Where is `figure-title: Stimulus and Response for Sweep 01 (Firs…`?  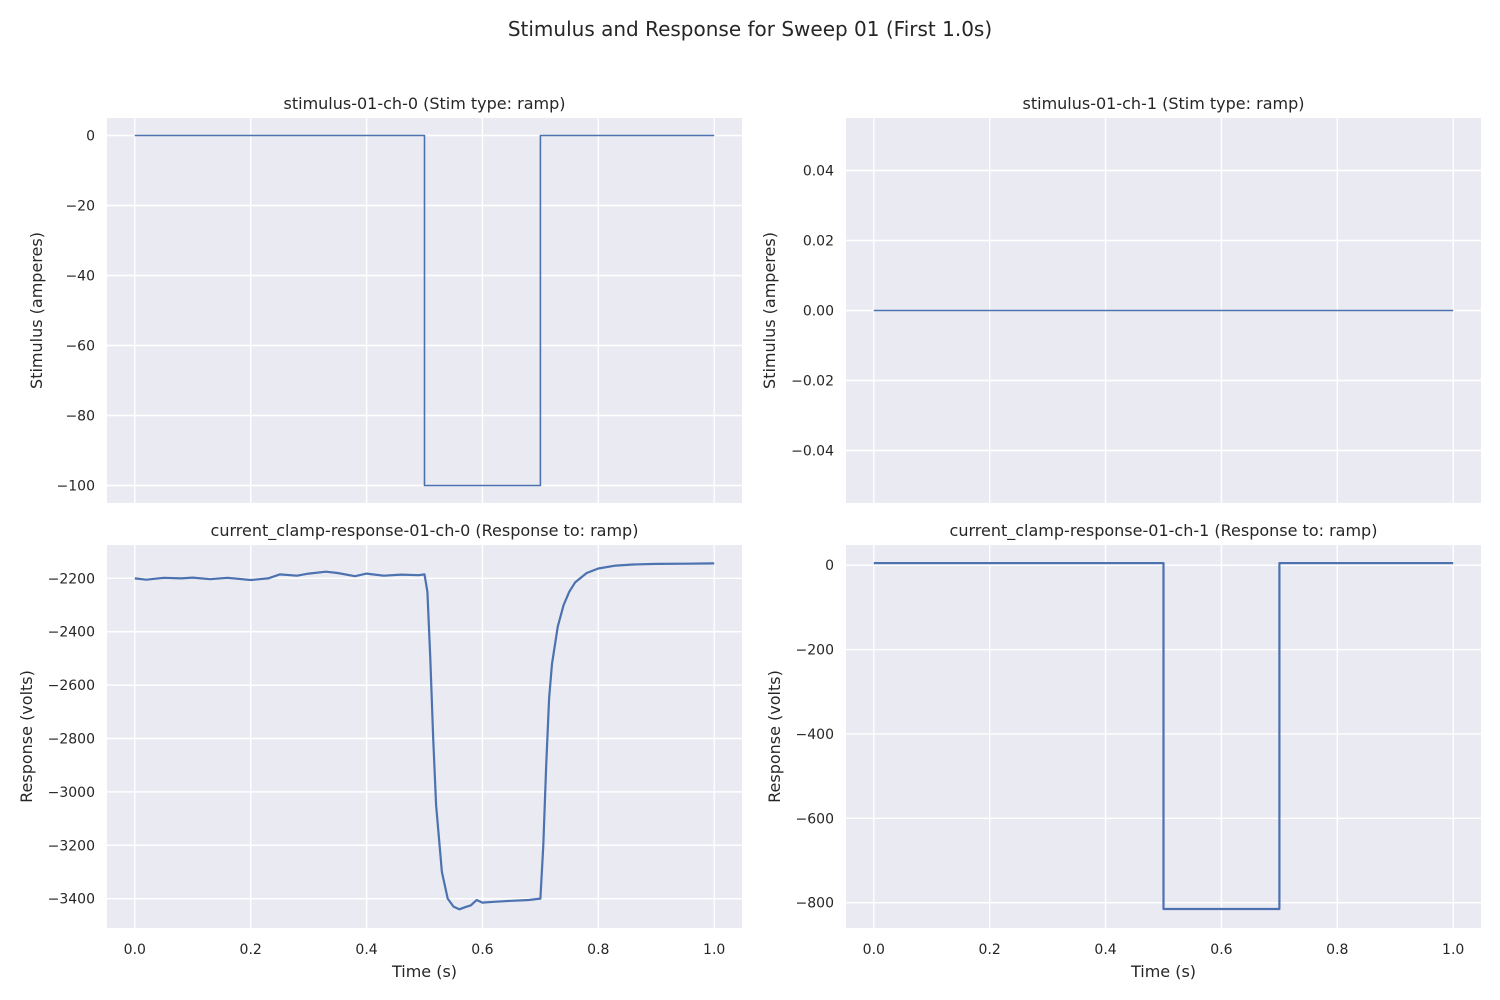
figure-title: Stimulus and Response for Sweep 01 (Firs… is located at coordinates (750, 29).